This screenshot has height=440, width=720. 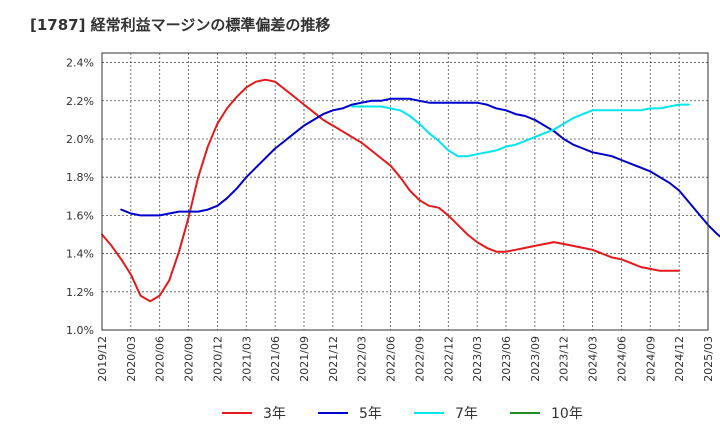 I want to click on x-tick-label: 2021/03, so click(x=246, y=359).